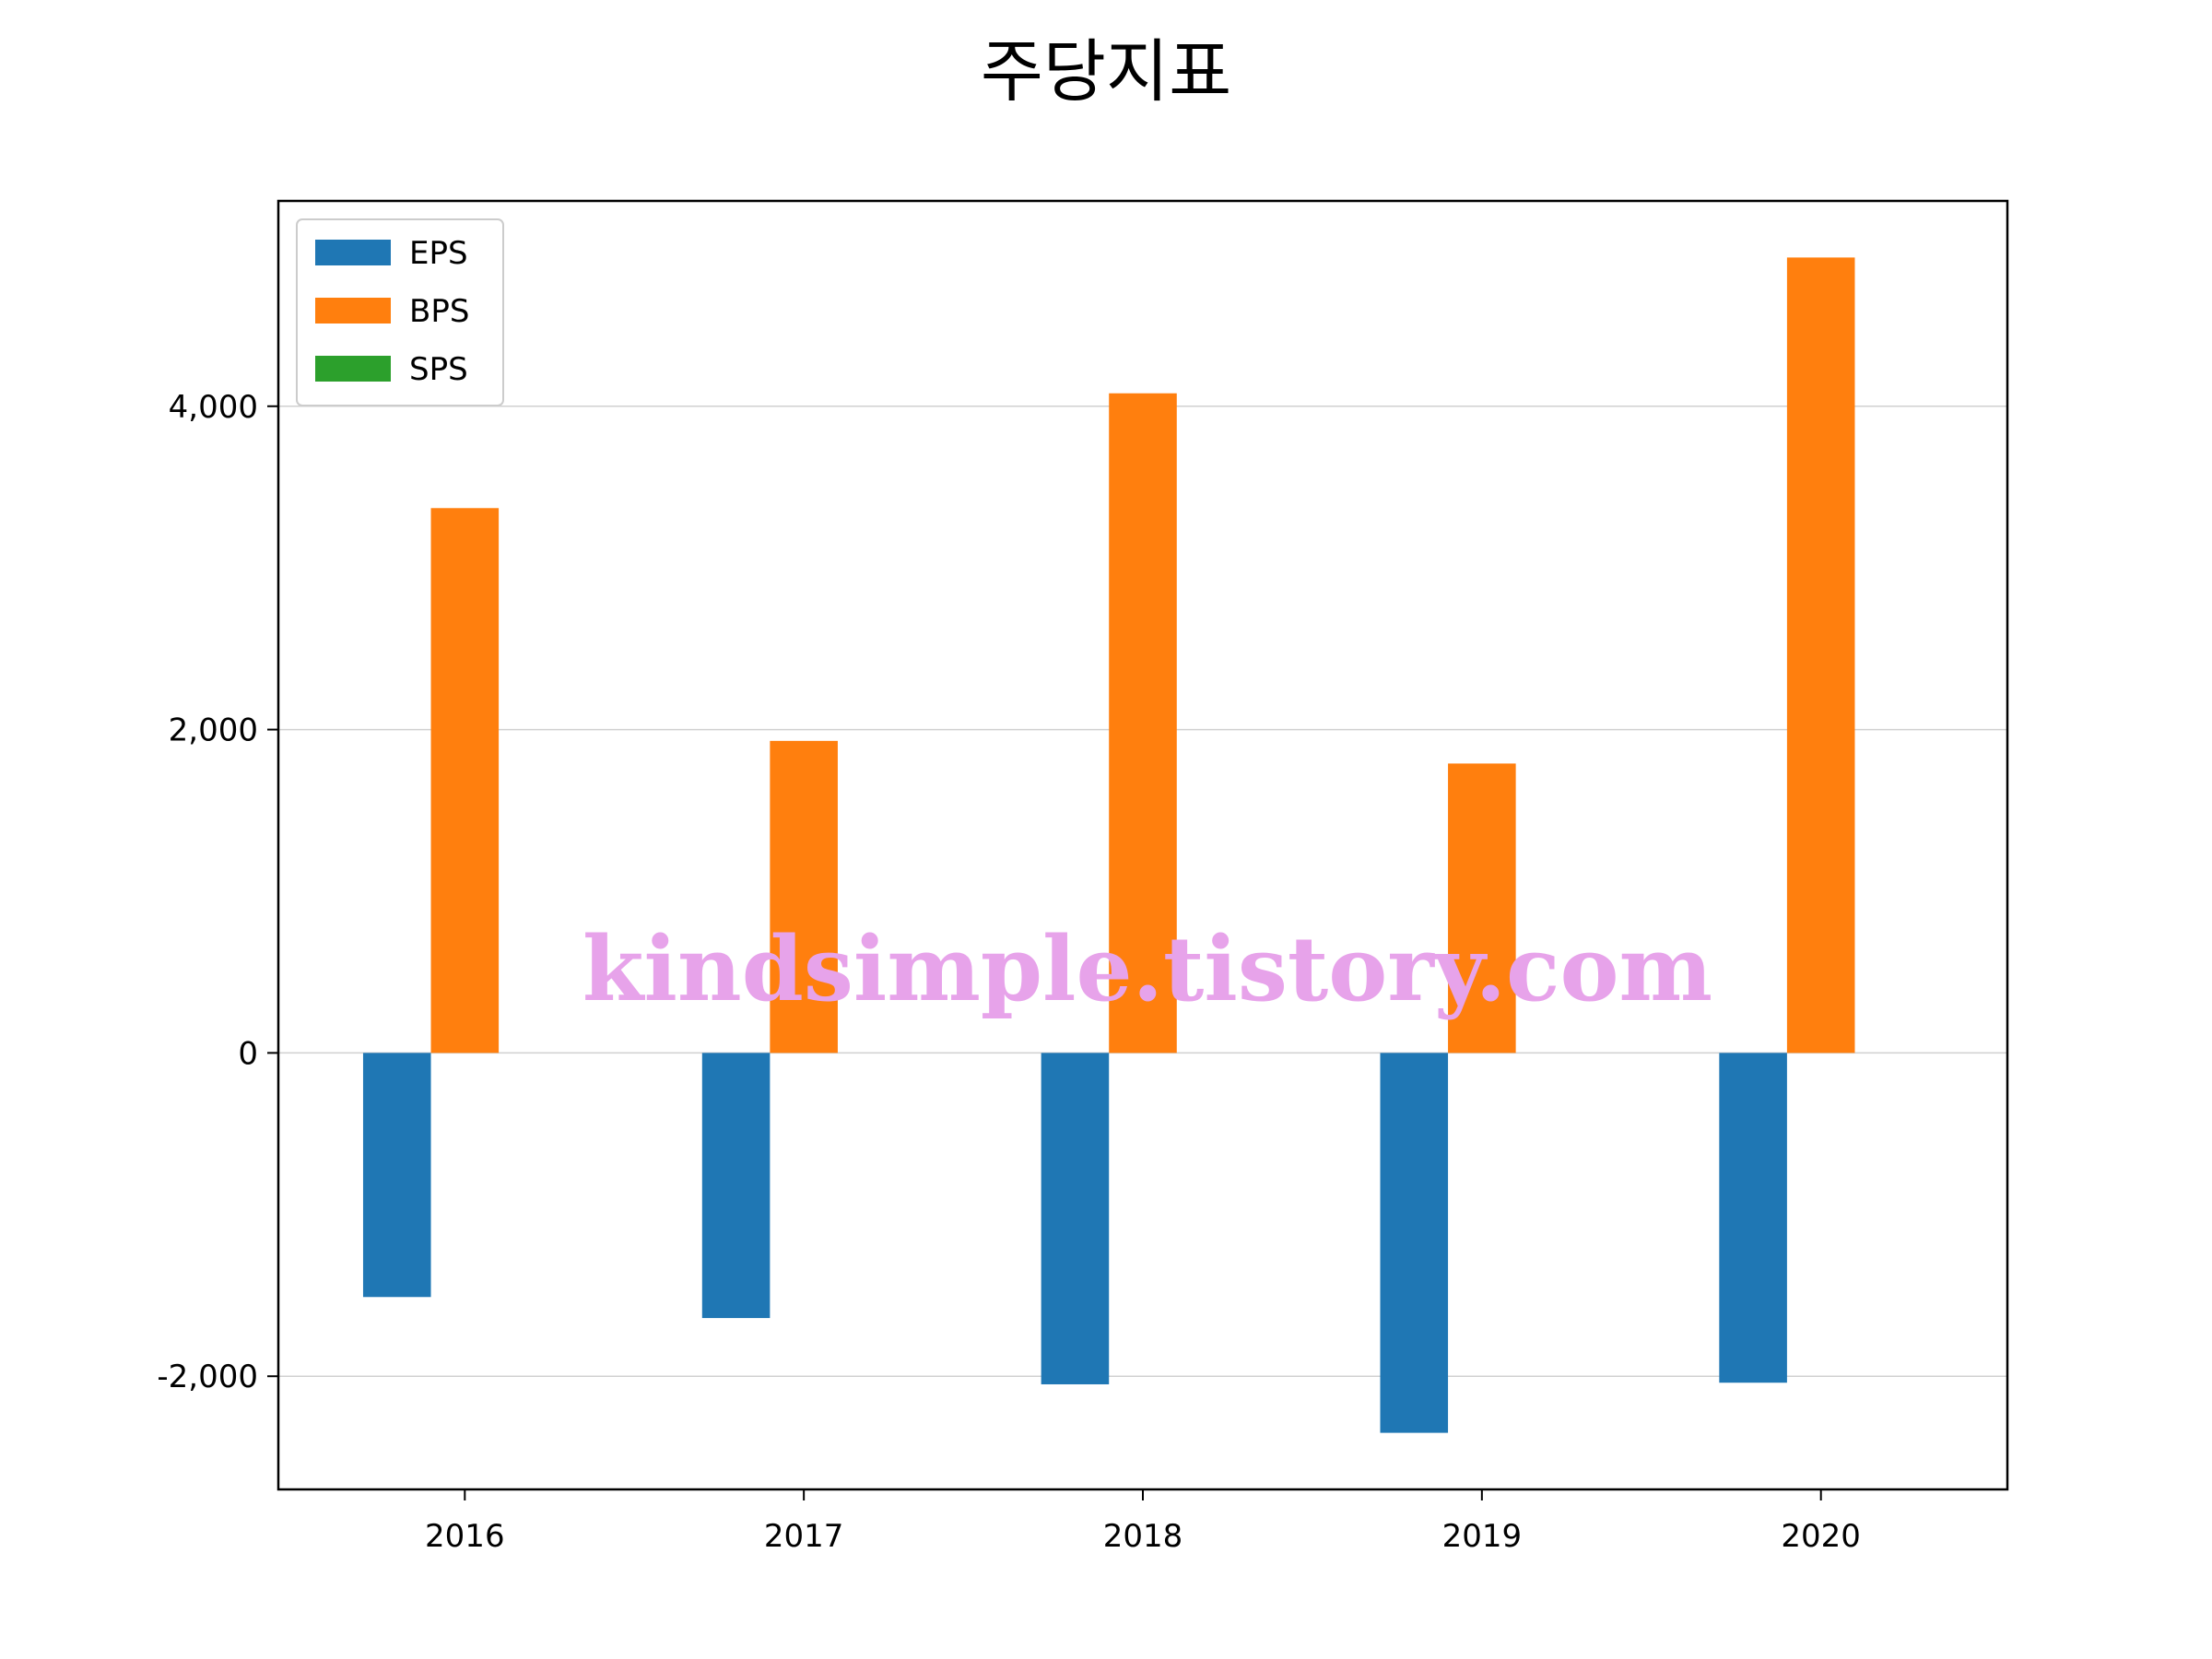 The height and width of the screenshot is (1659, 2212). What do you see at coordinates (438, 253) in the screenshot?
I see `legend-label-eps: EPS` at bounding box center [438, 253].